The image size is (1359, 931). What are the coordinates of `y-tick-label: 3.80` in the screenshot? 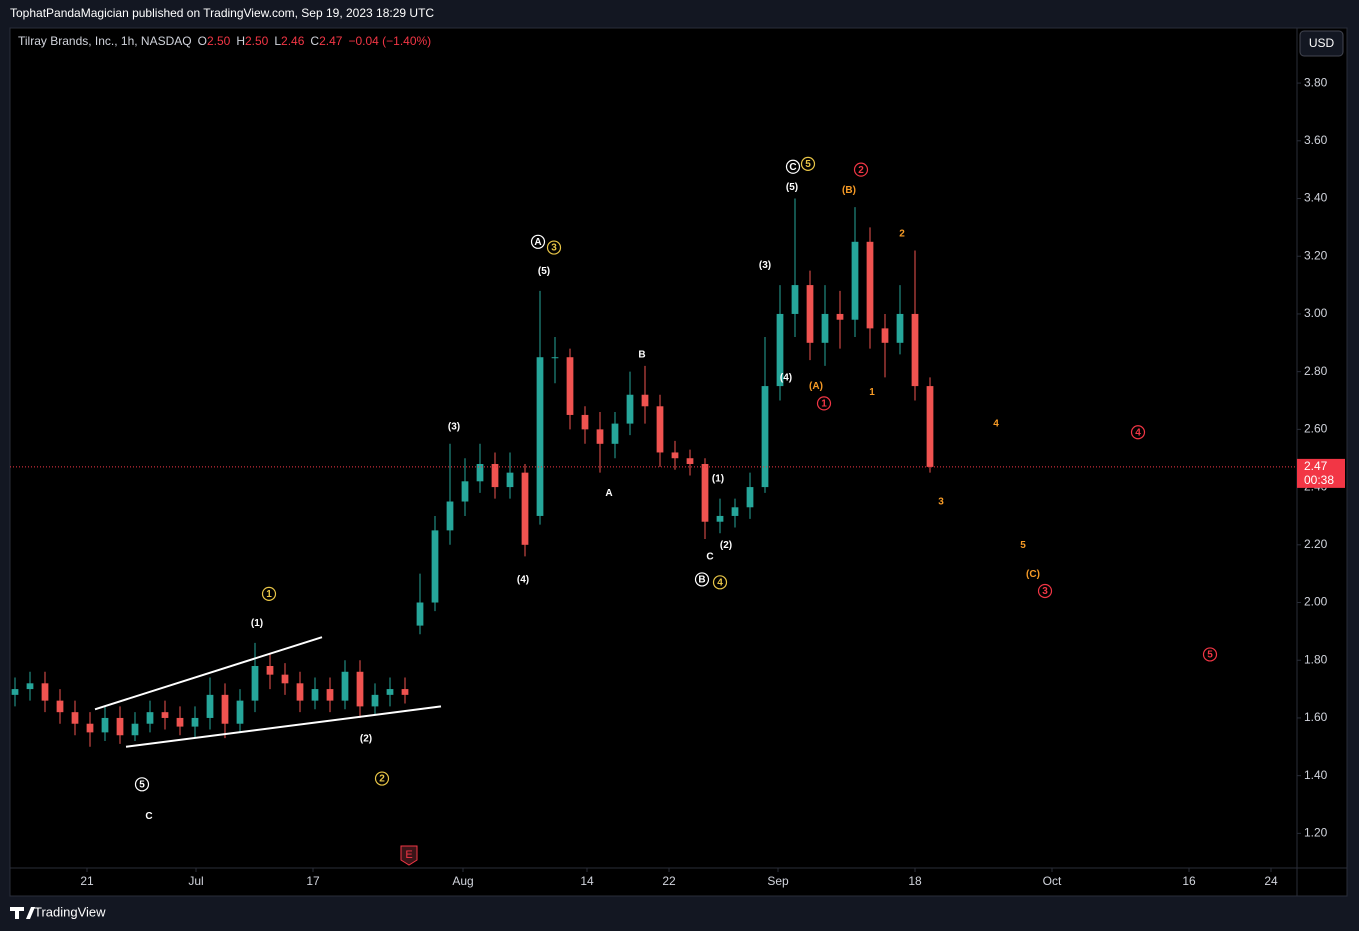 It's located at (1316, 82).